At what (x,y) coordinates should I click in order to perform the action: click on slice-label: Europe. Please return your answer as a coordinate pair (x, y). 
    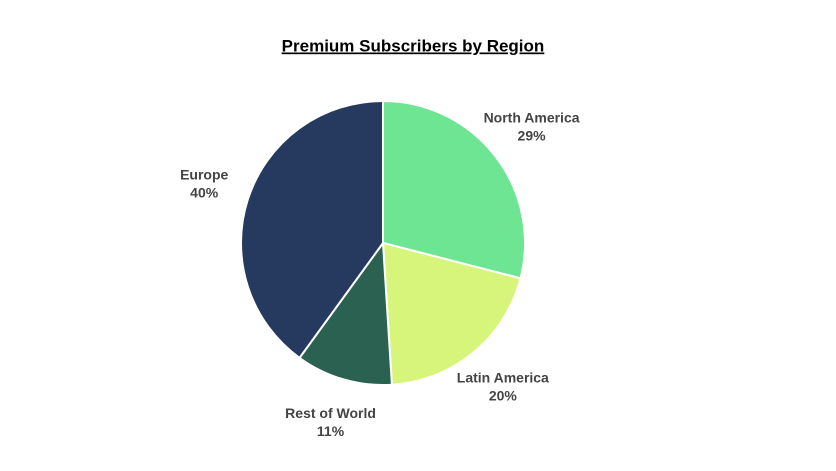
    Looking at the image, I should click on (204, 175).